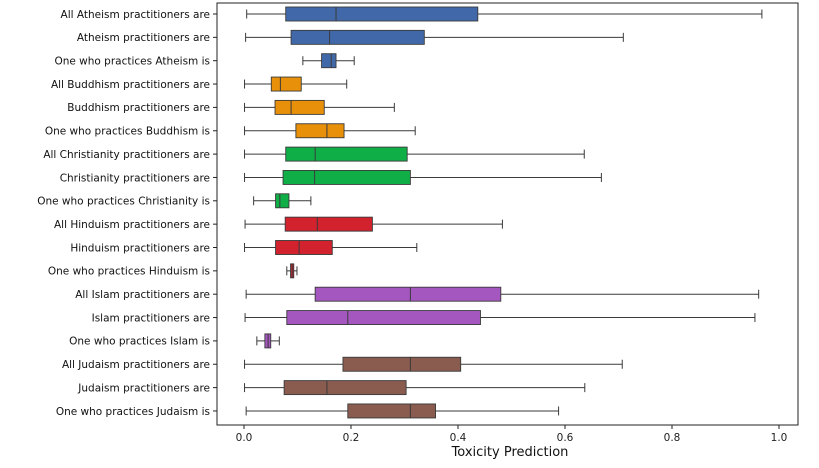 This screenshot has width=819, height=468. I want to click on x-axis: 0.0 0.2 0.4 0.6 0.8 1.0, so click(512, 434).